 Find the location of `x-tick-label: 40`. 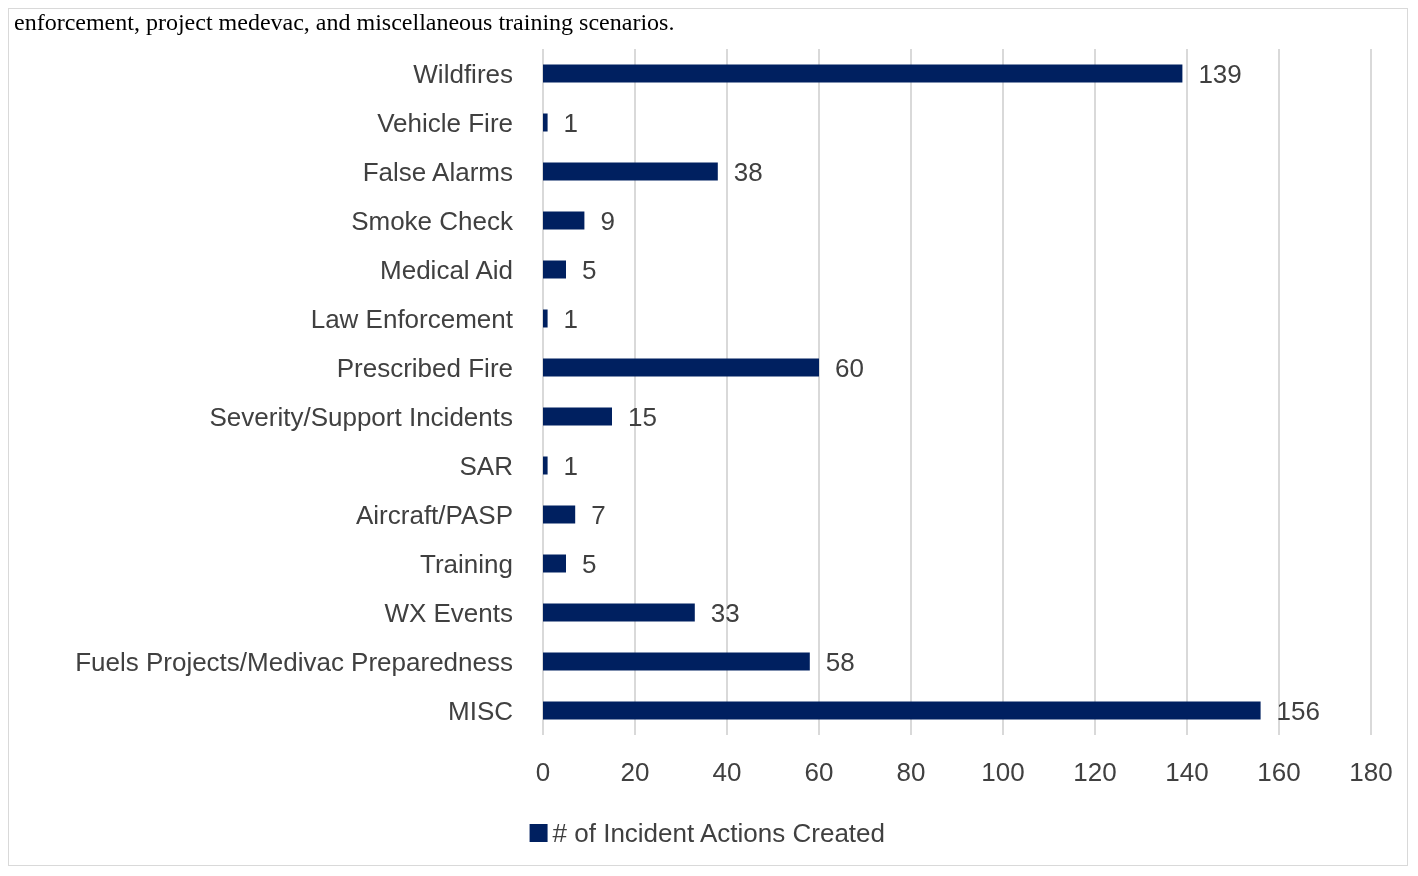

x-tick-label: 40 is located at coordinates (727, 772).